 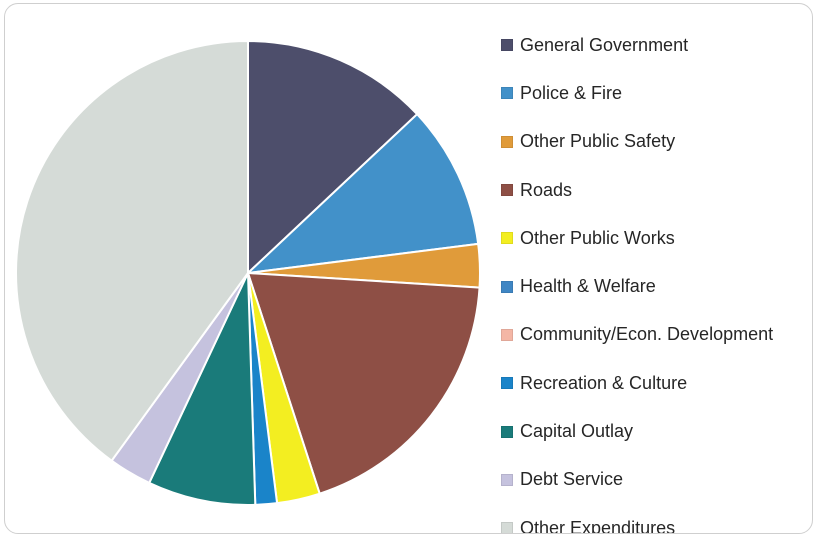 I want to click on legend-item: Other Expenditures, so click(x=637, y=519).